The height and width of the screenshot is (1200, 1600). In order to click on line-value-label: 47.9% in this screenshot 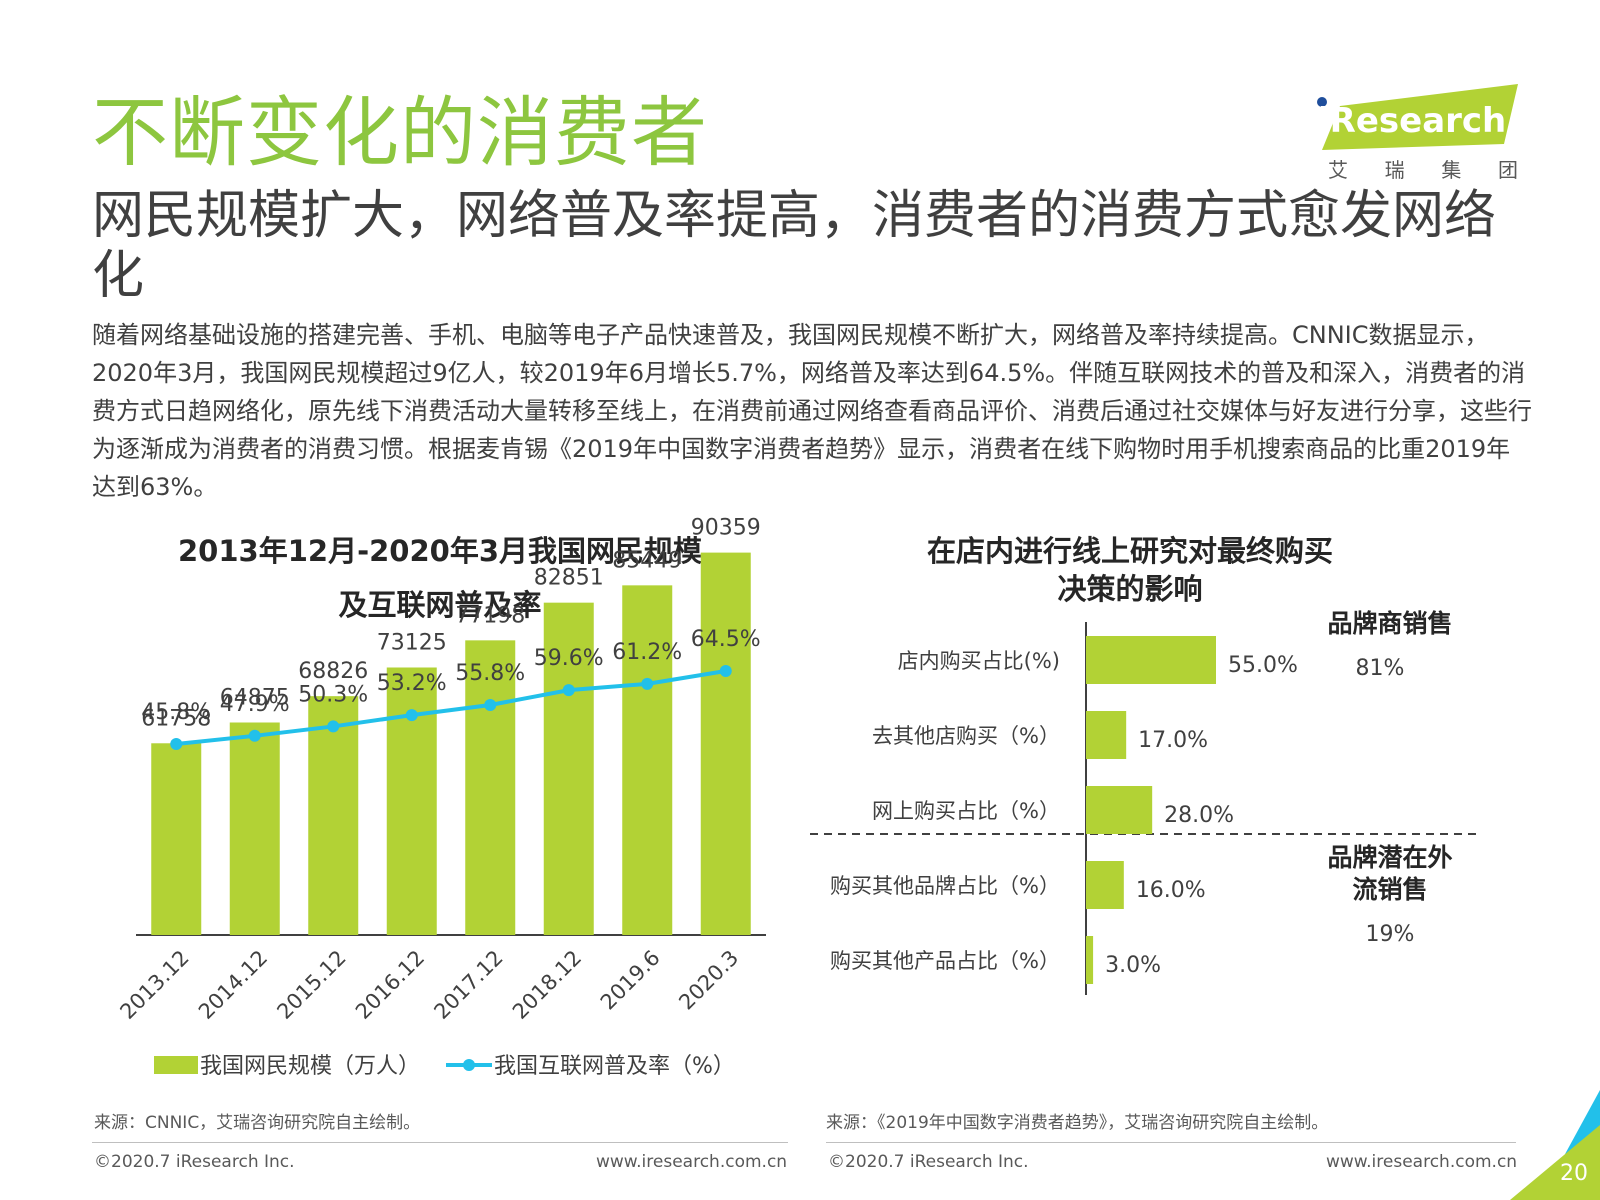, I will do `click(255, 704)`.